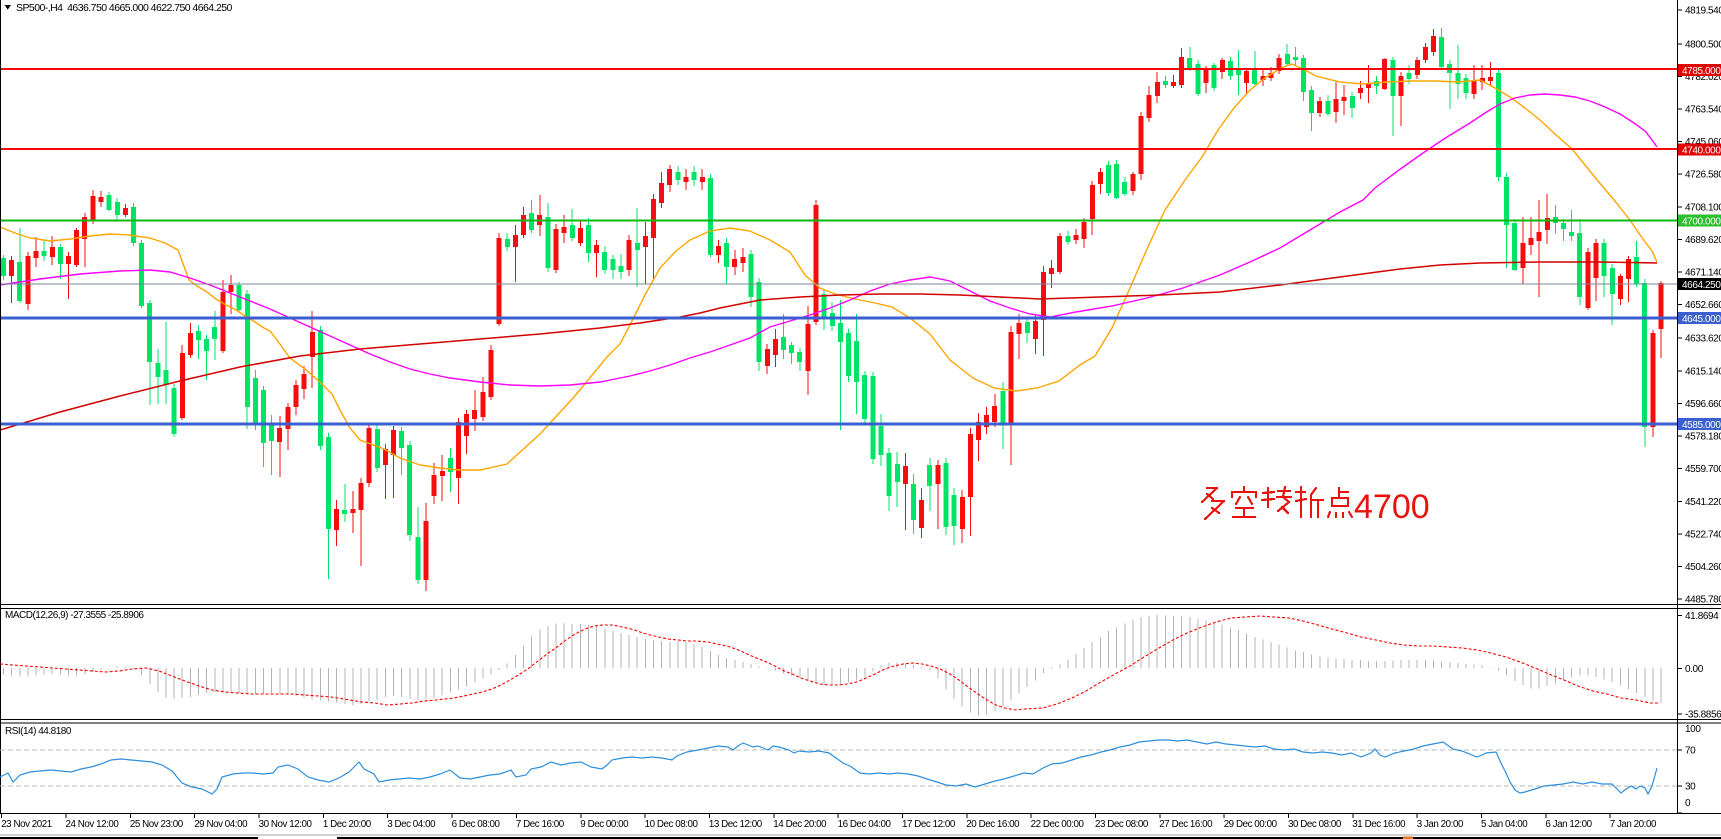  Describe the element at coordinates (1703, 437) in the screenshot. I see `svg-text: 4578.180` at that location.